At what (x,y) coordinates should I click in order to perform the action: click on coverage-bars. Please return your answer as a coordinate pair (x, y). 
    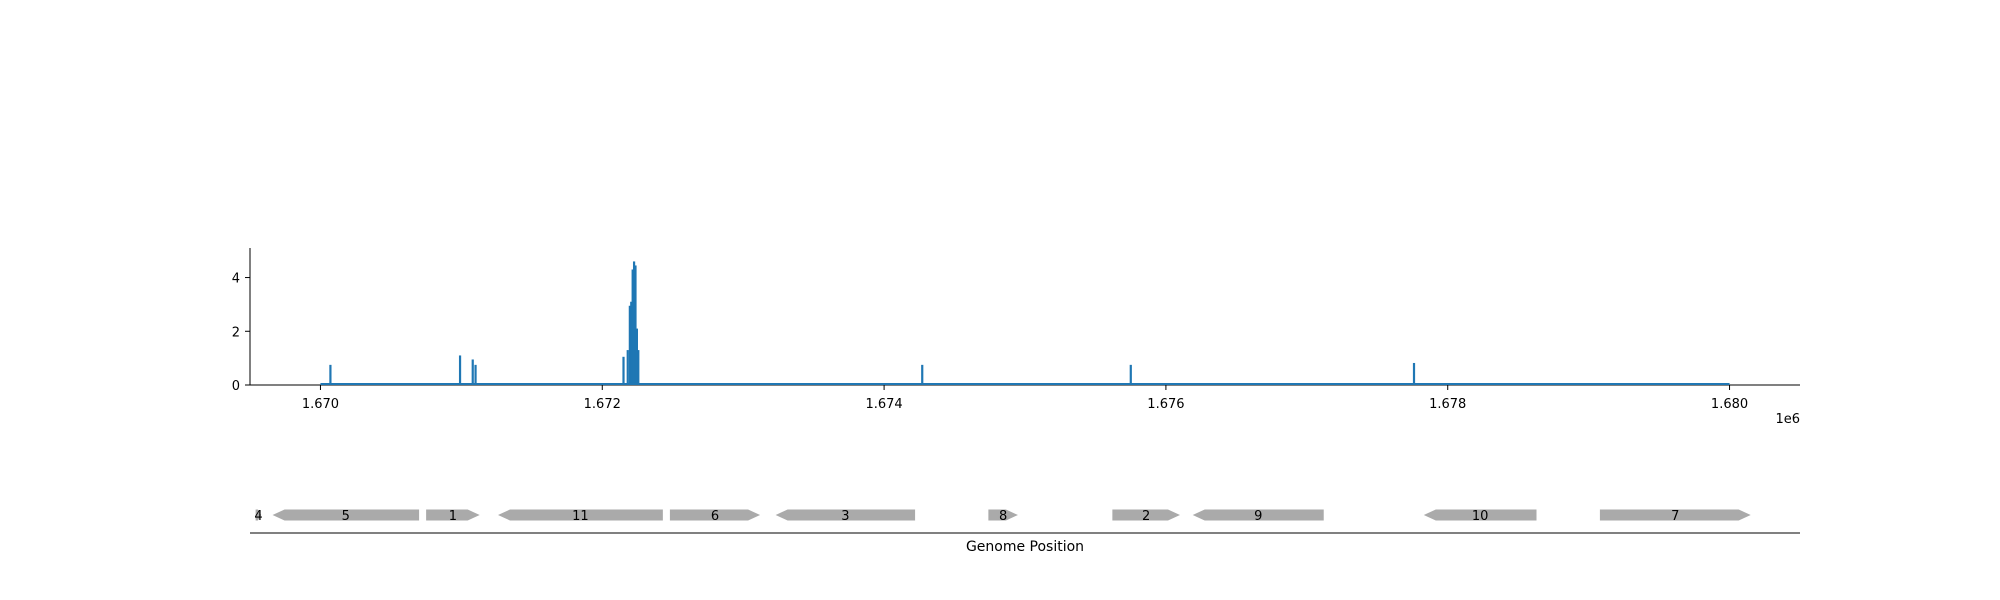
    Looking at the image, I should click on (1025, 323).